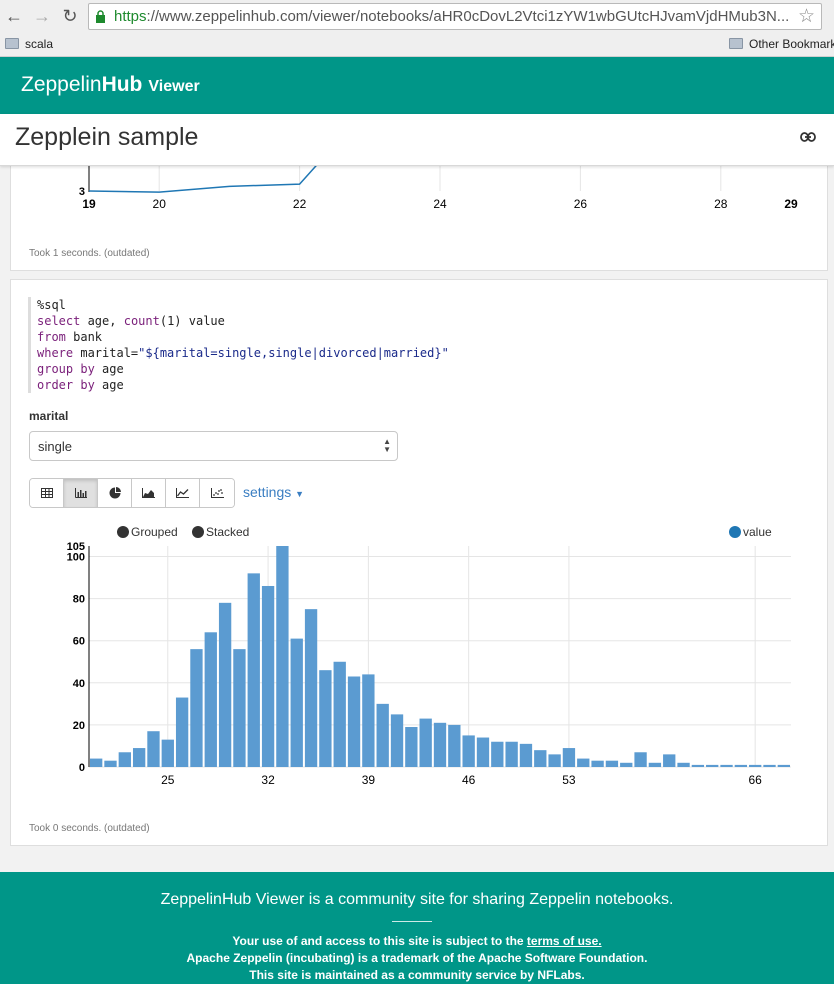 This screenshot has height=984, width=834. What do you see at coordinates (55, 446) in the screenshot?
I see `select-value: single` at bounding box center [55, 446].